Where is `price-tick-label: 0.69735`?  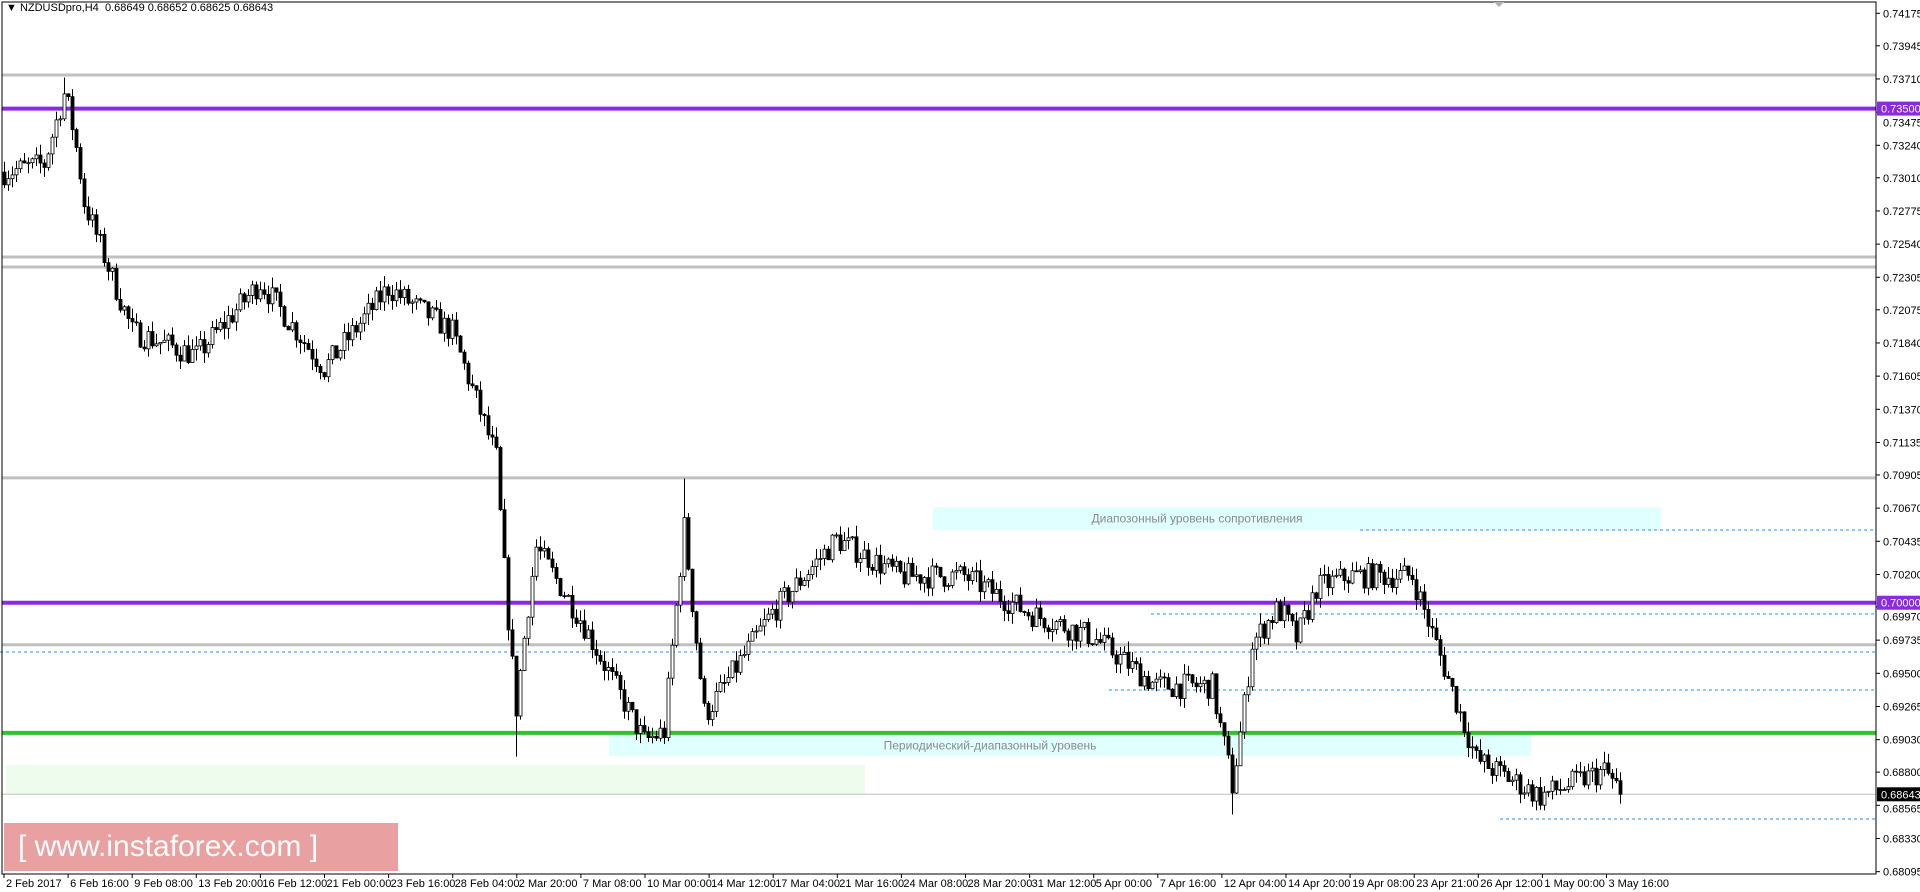
price-tick-label: 0.69735 is located at coordinates (1901, 641).